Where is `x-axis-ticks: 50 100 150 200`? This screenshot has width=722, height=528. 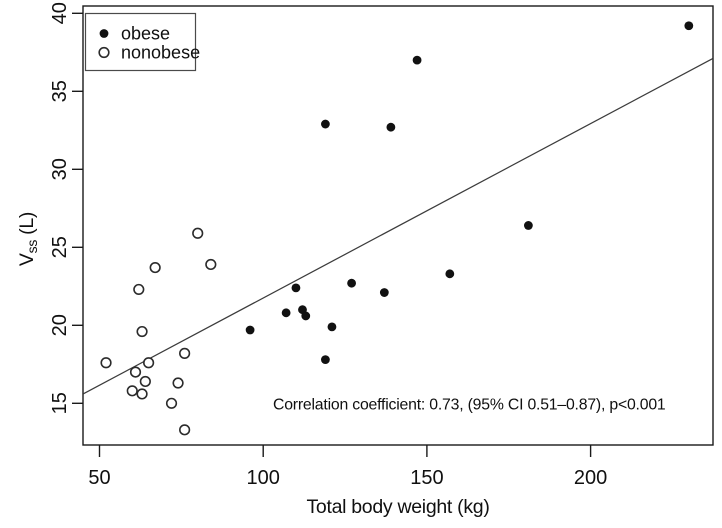 x-axis-ticks: 50 100 150 200 is located at coordinates (347, 467).